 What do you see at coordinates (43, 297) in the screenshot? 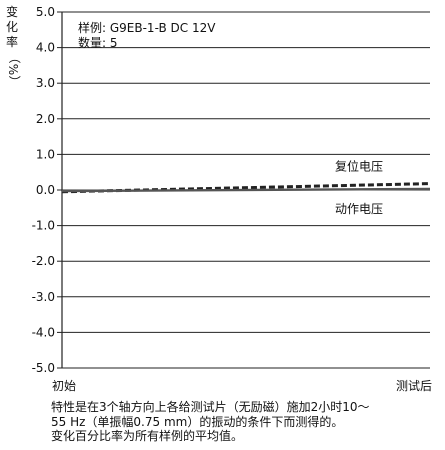
I see `y-tick-label: -3.0` at bounding box center [43, 297].